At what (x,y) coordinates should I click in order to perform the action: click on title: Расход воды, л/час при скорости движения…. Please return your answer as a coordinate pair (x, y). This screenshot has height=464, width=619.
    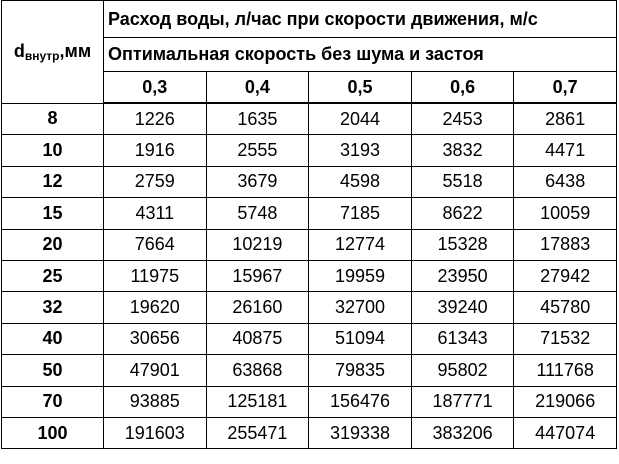
    Looking at the image, I should click on (360, 19).